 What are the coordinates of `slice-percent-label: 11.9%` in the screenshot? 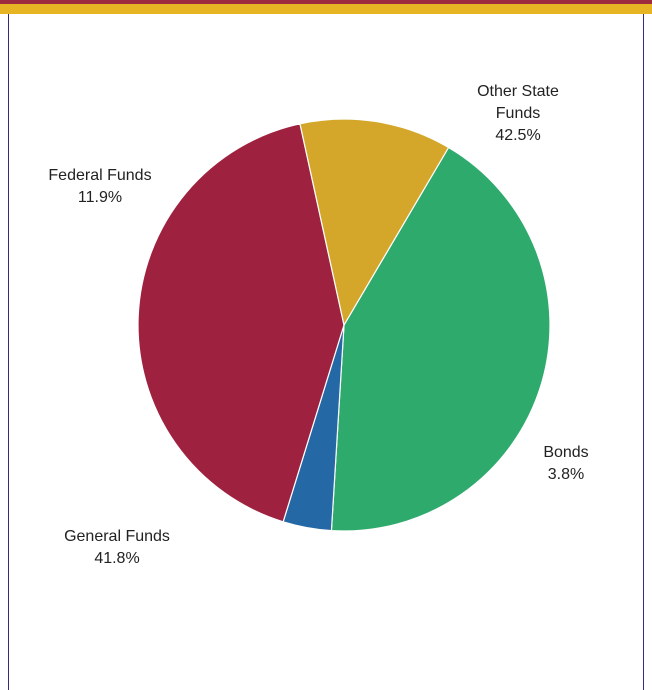 It's located at (100, 197).